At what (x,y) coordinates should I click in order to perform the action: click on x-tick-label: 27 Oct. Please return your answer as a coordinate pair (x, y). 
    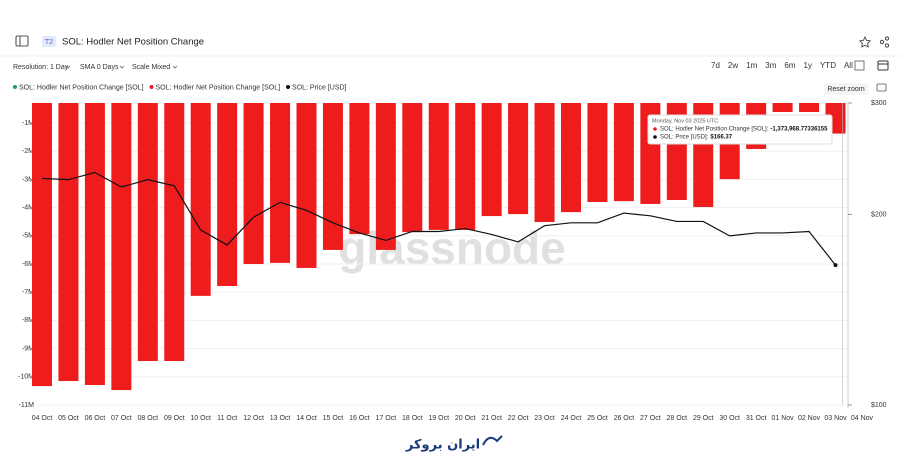
    Looking at the image, I should click on (650, 418).